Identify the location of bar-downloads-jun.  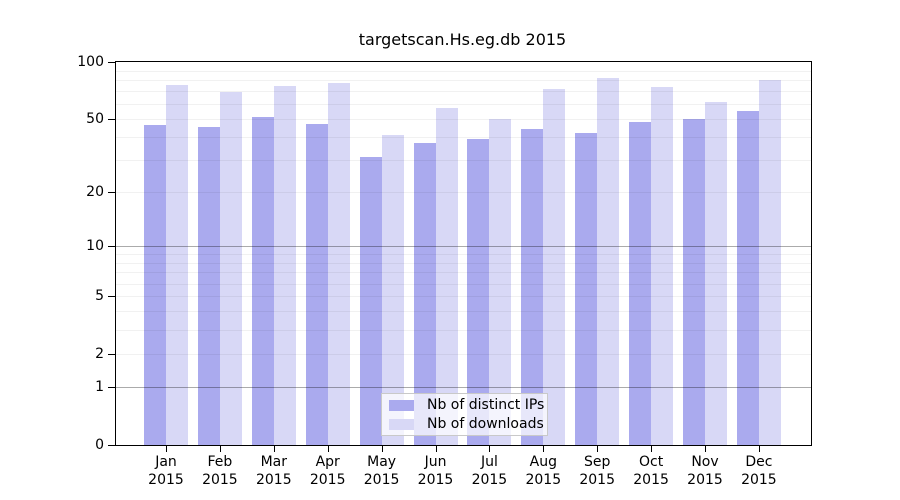
(446, 276).